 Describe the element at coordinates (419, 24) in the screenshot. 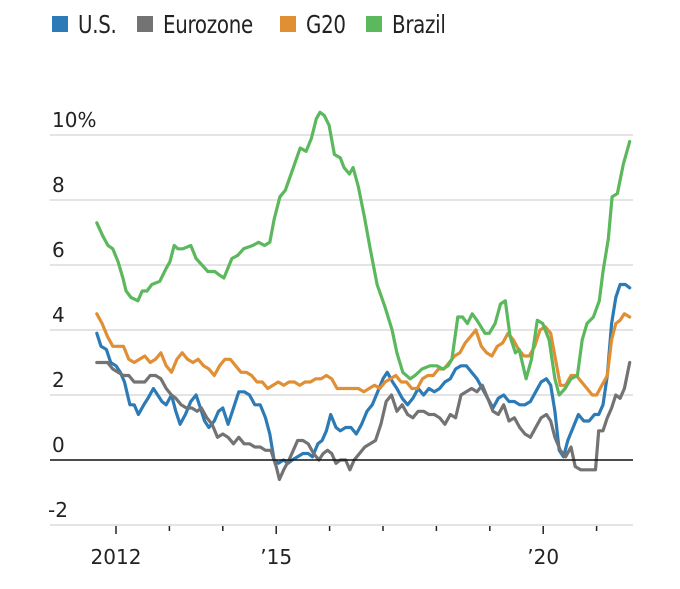

I see `legend-label-brazil: Brazil` at that location.